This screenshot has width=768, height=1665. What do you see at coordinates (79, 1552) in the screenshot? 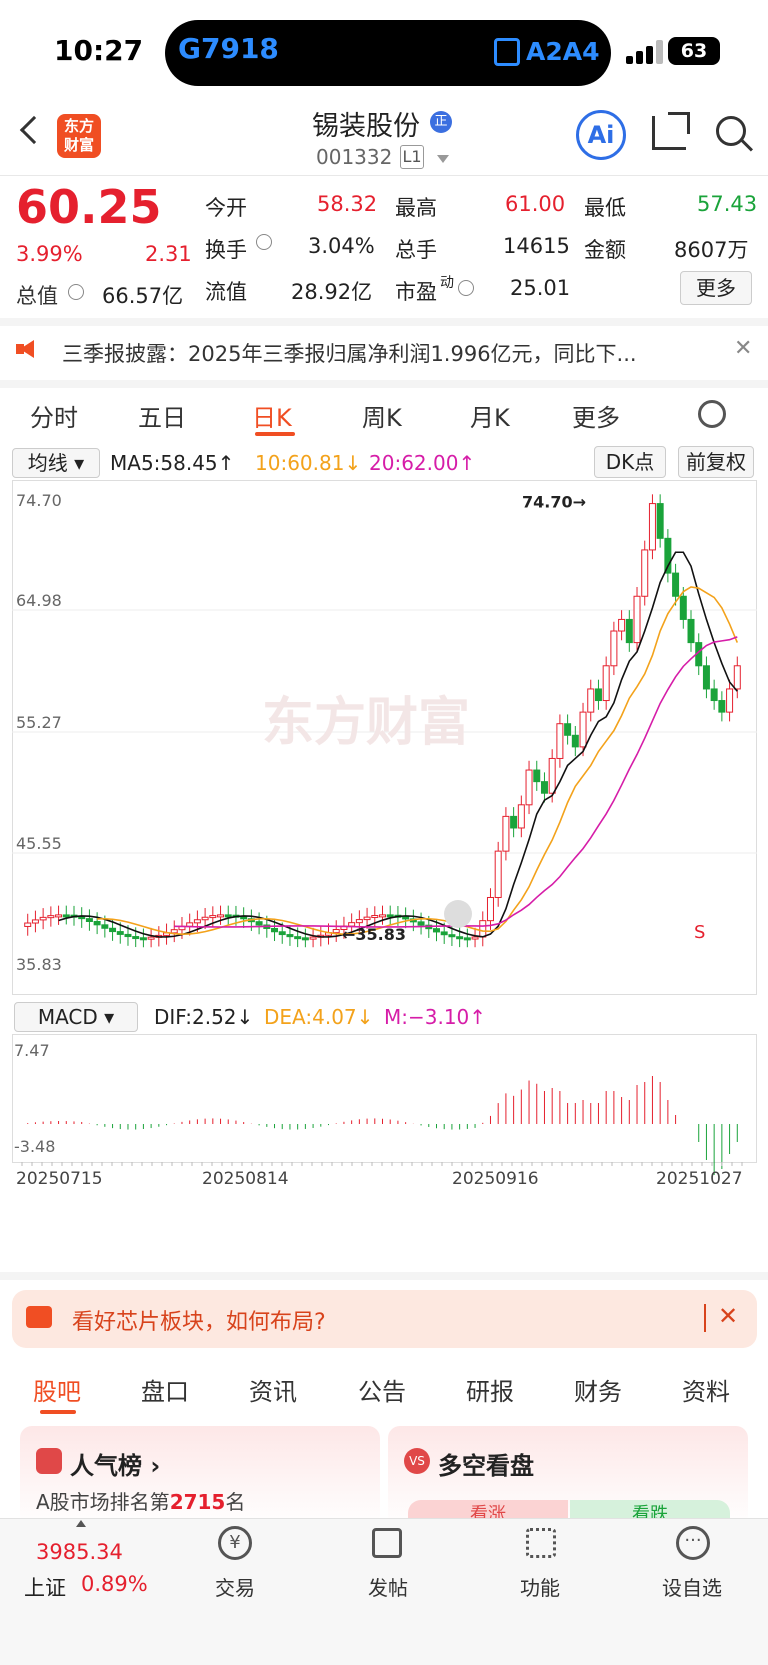
I see `index-value: 3985.34` at bounding box center [79, 1552].